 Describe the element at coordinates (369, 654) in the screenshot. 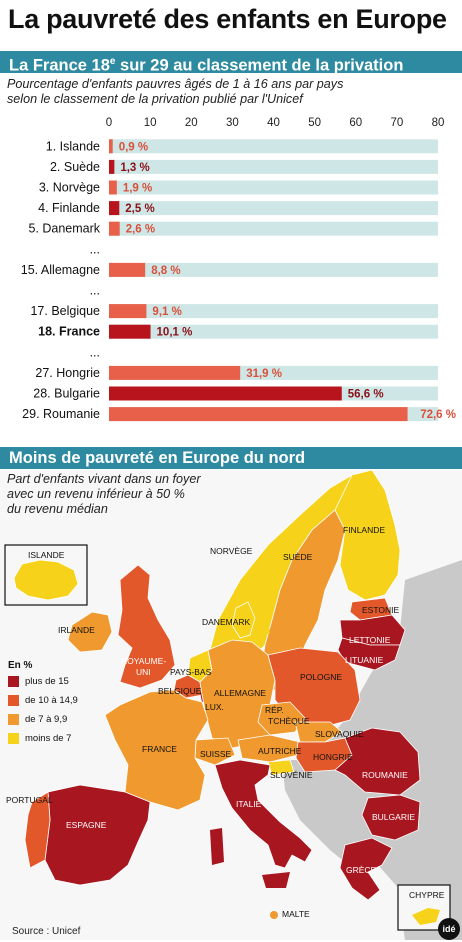

I see `country-lituanie` at that location.